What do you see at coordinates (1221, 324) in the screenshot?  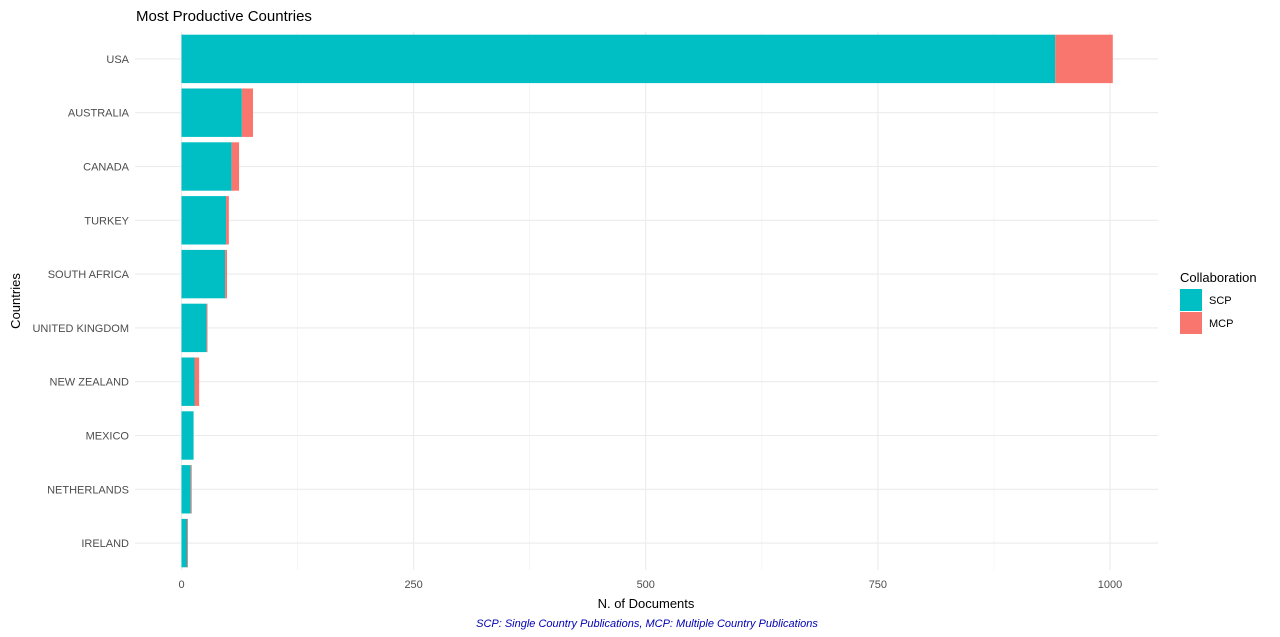 I see `legend-label-mcp: MCP` at bounding box center [1221, 324].